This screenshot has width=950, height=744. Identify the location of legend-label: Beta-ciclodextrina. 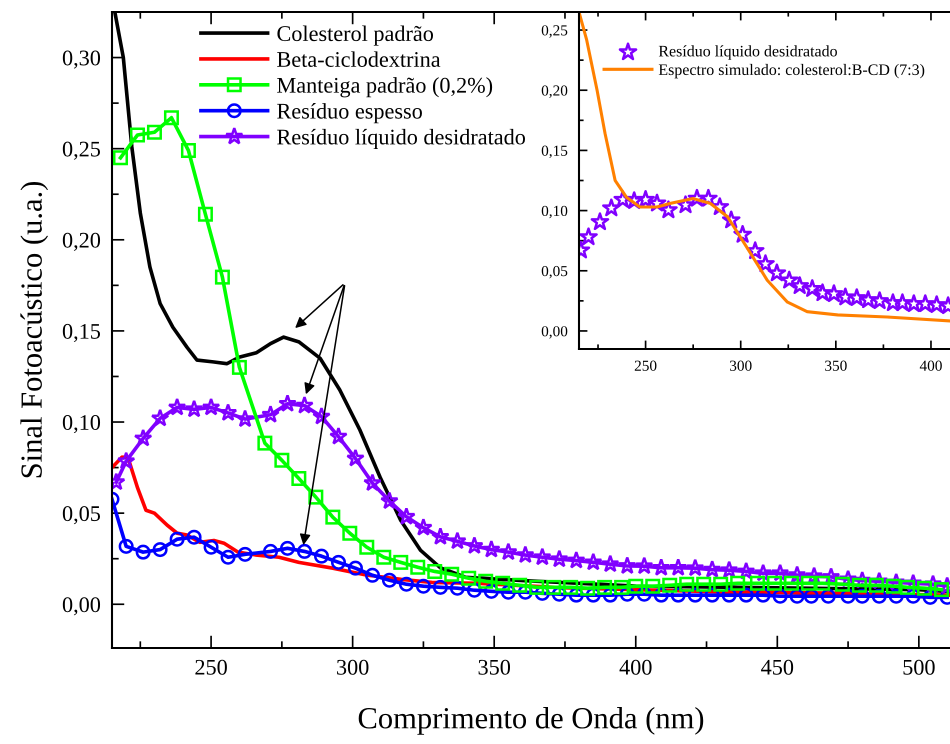
(358, 59).